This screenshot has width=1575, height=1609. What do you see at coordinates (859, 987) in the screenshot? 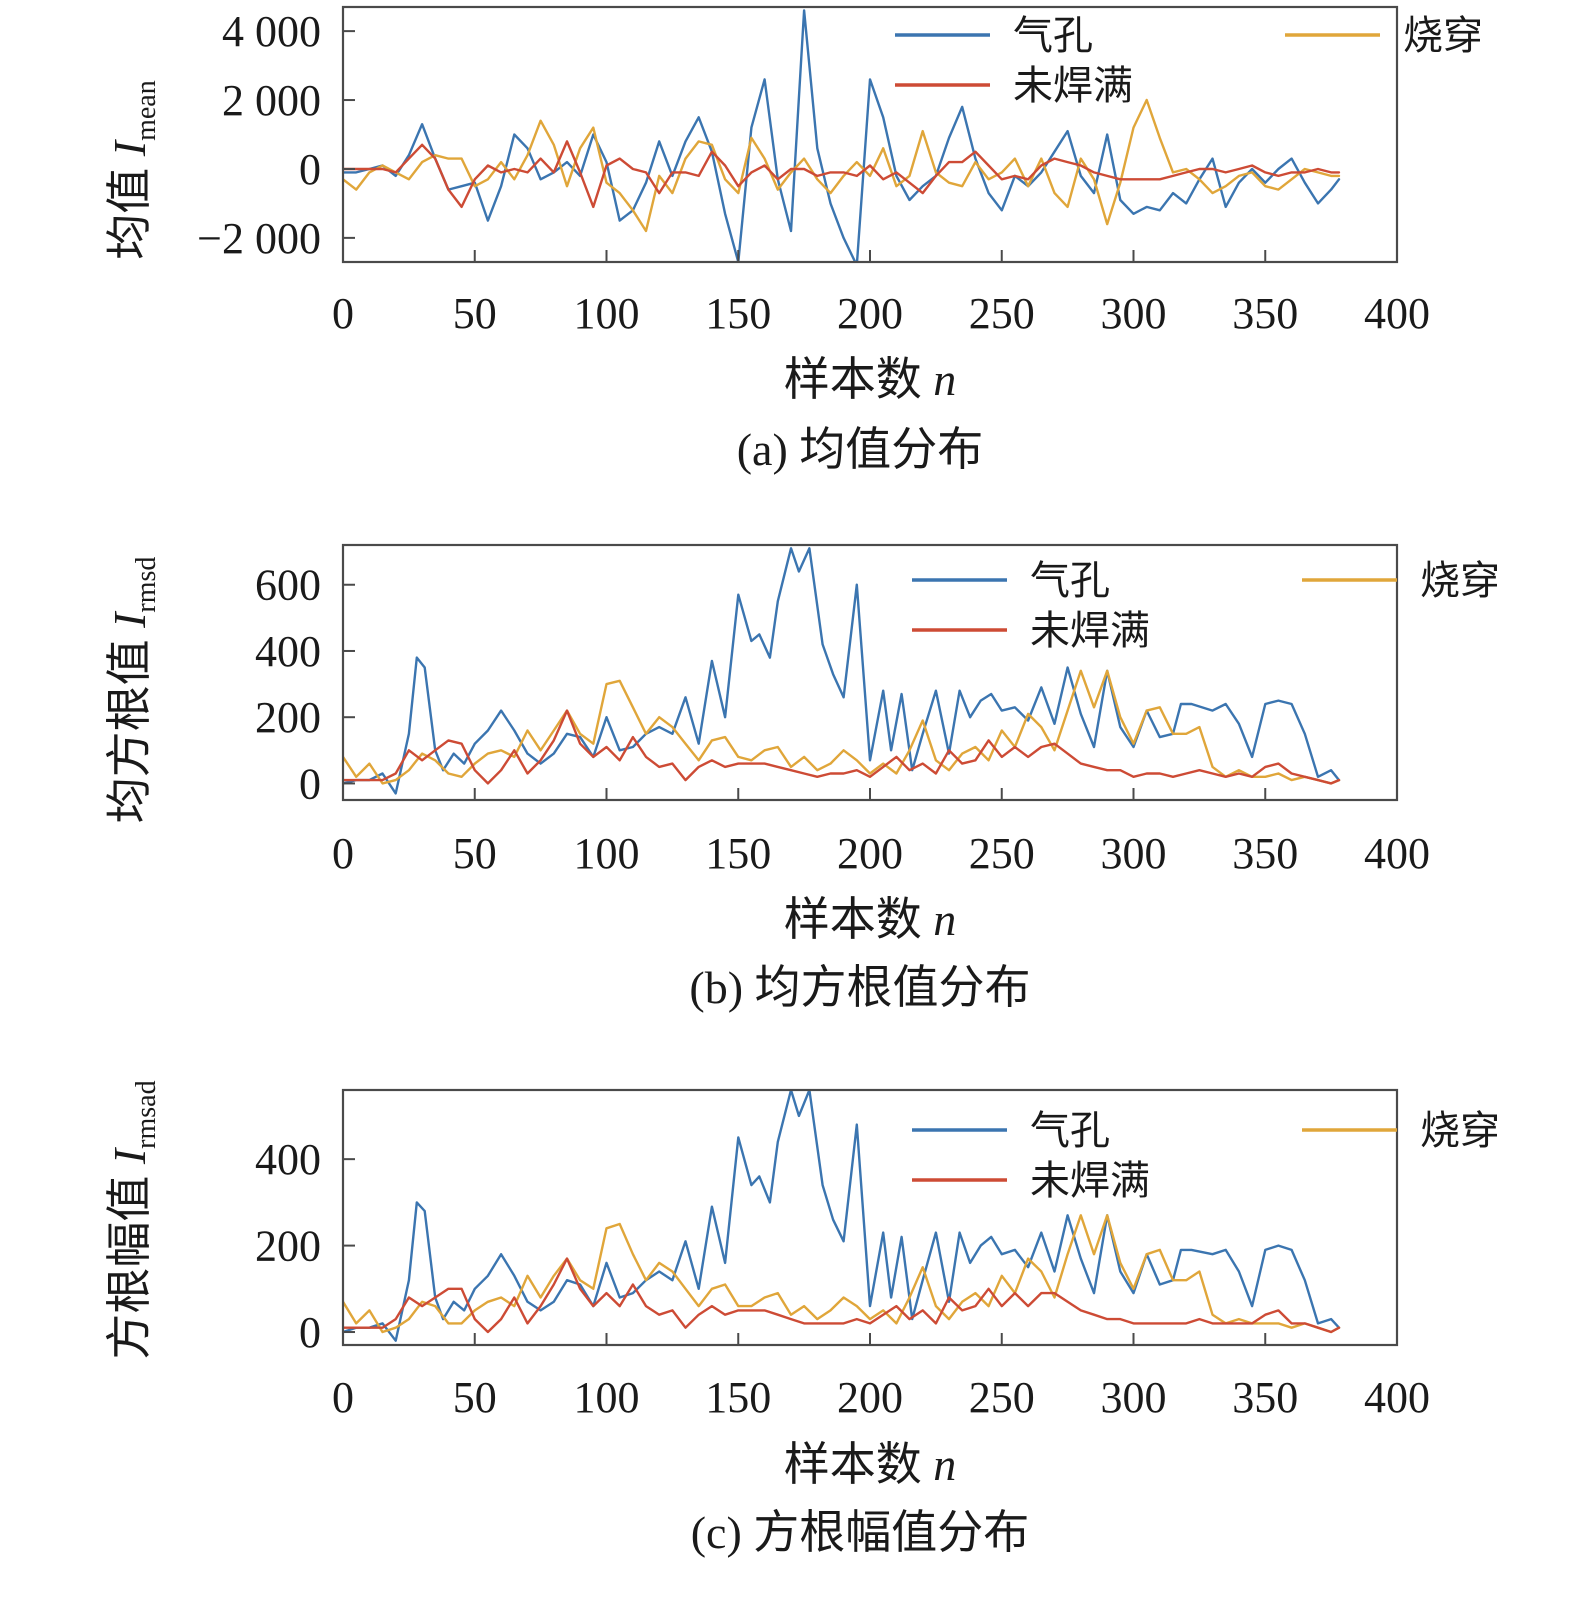
I see `chart-caption: (b) 均方根值分布` at bounding box center [859, 987].